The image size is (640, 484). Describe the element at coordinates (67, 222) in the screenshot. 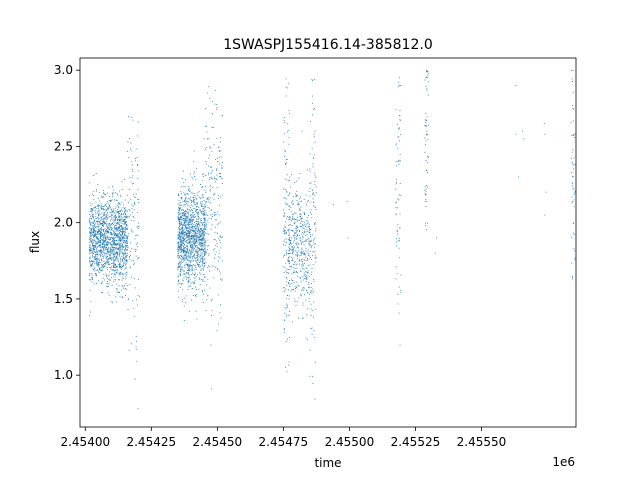

I see `y-axis-ticks: 1.01.52.02.53.0` at that location.